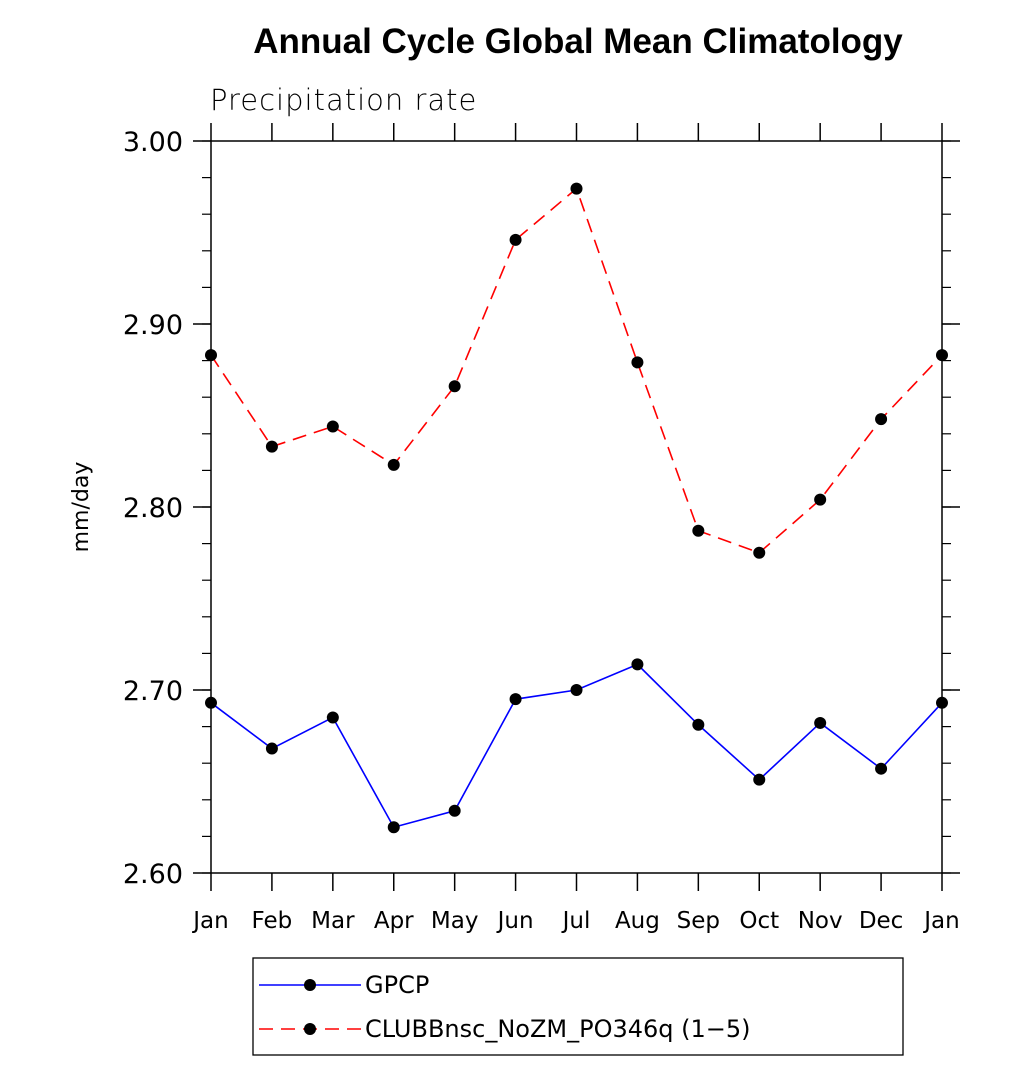 This screenshot has height=1066, width=1030. What do you see at coordinates (698, 921) in the screenshot?
I see `x-tick-label: Sep` at bounding box center [698, 921].